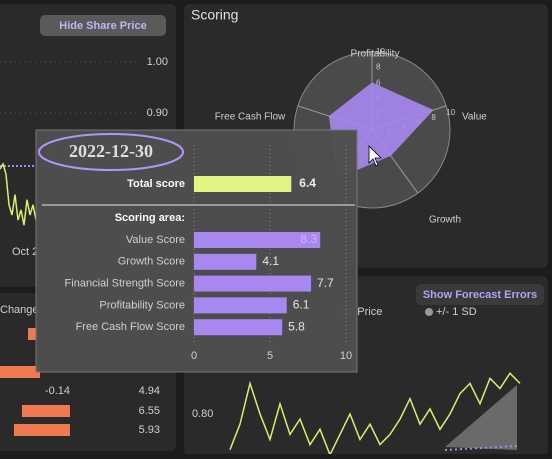  What do you see at coordinates (202, 414) in the screenshot?
I see `y-tick-label: 0.80` at bounding box center [202, 414].